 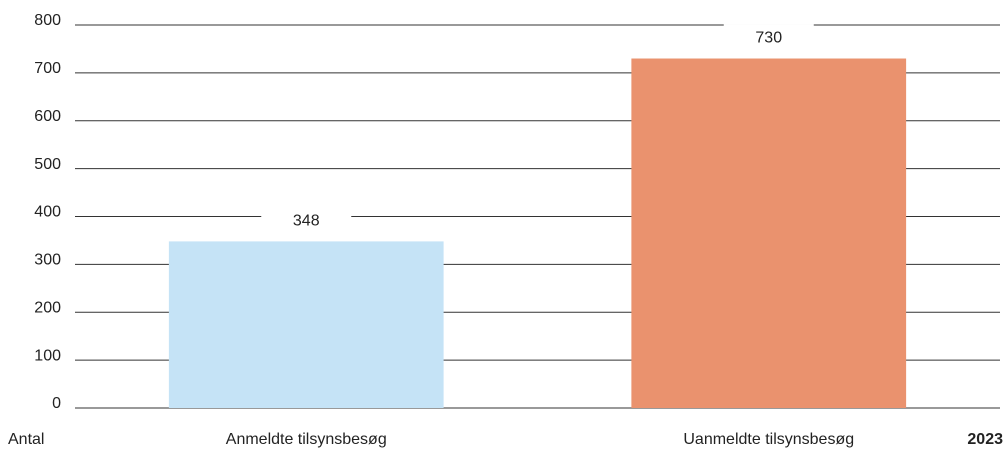 I want to click on legend-label: 2023, so click(x=985, y=439).